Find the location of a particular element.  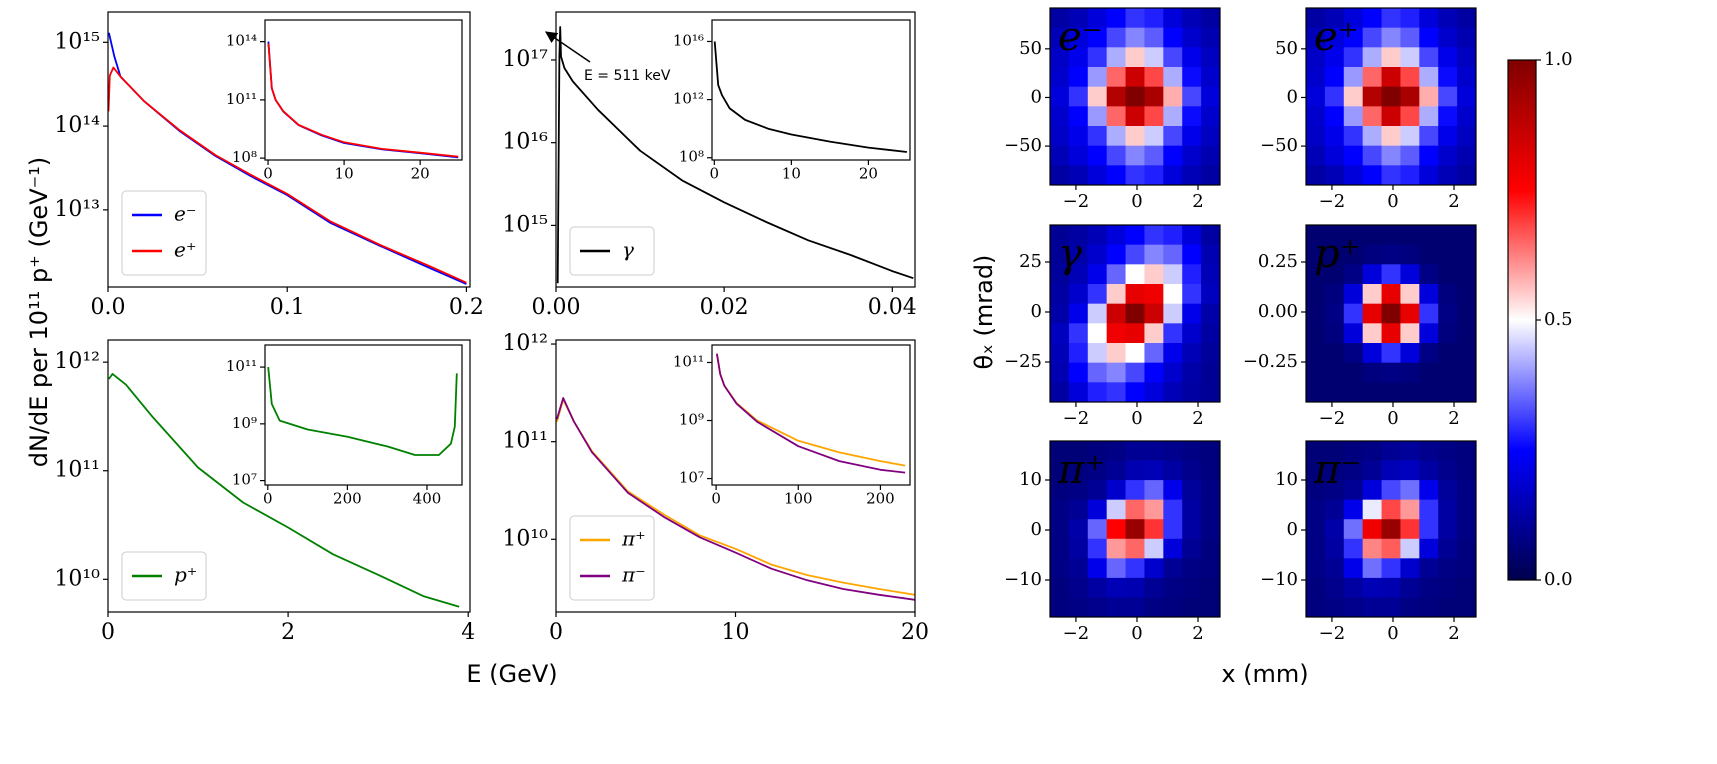

x-axis-label: x (mm) is located at coordinates (1264, 674).